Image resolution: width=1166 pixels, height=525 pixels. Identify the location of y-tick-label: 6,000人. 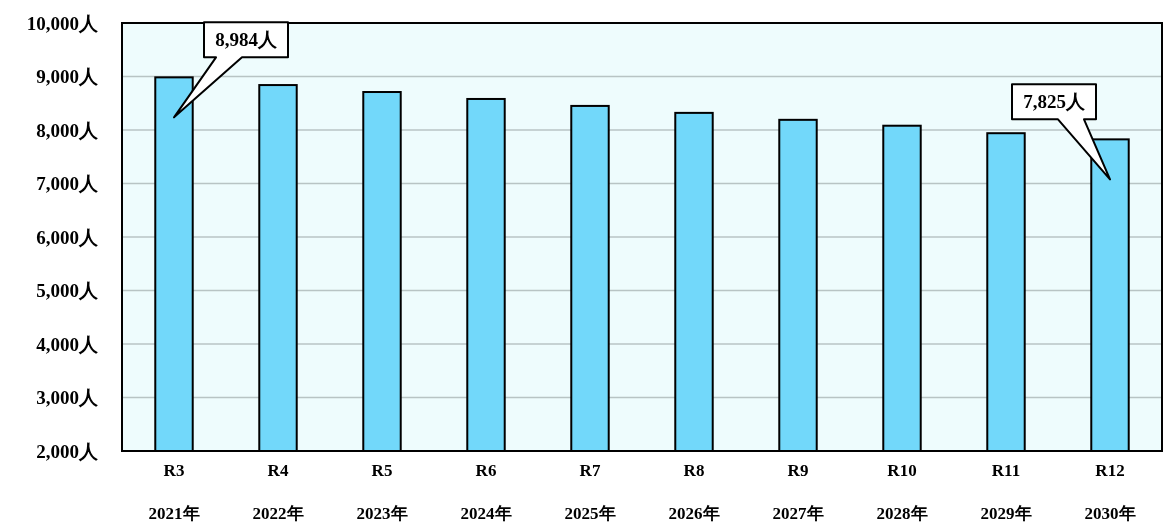
(67, 237).